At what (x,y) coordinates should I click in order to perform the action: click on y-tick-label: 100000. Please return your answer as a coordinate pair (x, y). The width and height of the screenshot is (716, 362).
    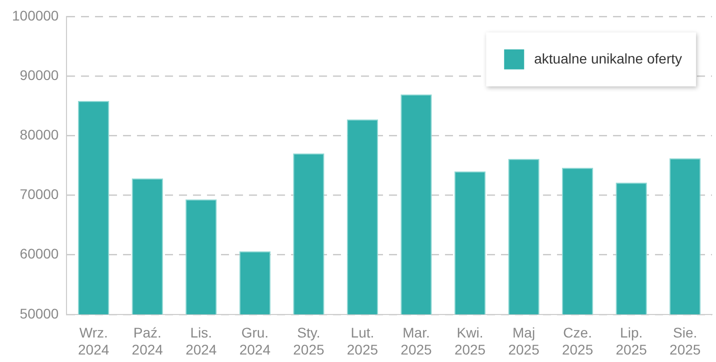
    Looking at the image, I should click on (35, 15).